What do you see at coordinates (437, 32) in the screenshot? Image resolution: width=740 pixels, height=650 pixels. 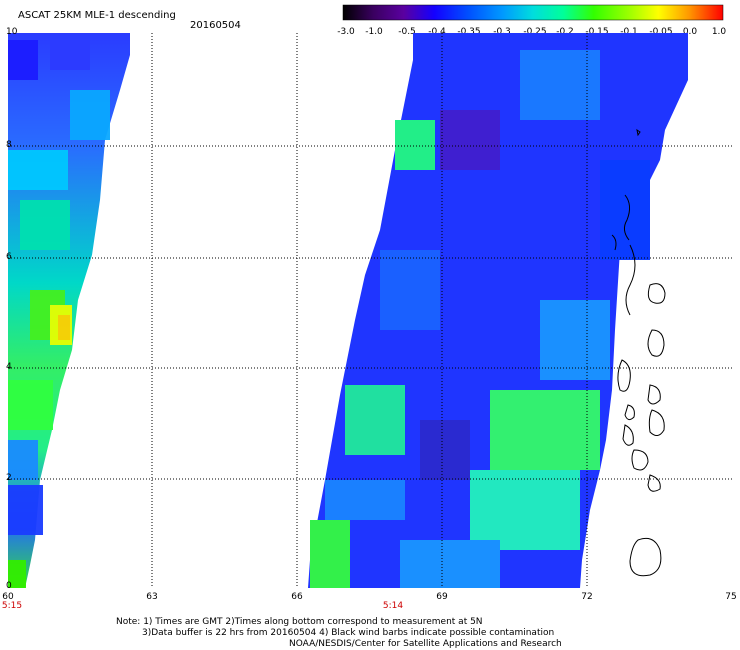 I see `colorbar-tick-label: -0.4` at bounding box center [437, 32].